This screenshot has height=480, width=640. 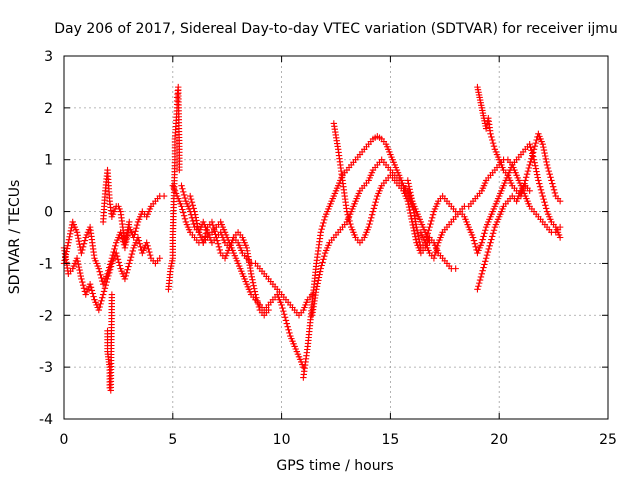 What do you see at coordinates (172, 440) in the screenshot?
I see `x-tick-label: 5` at bounding box center [172, 440].